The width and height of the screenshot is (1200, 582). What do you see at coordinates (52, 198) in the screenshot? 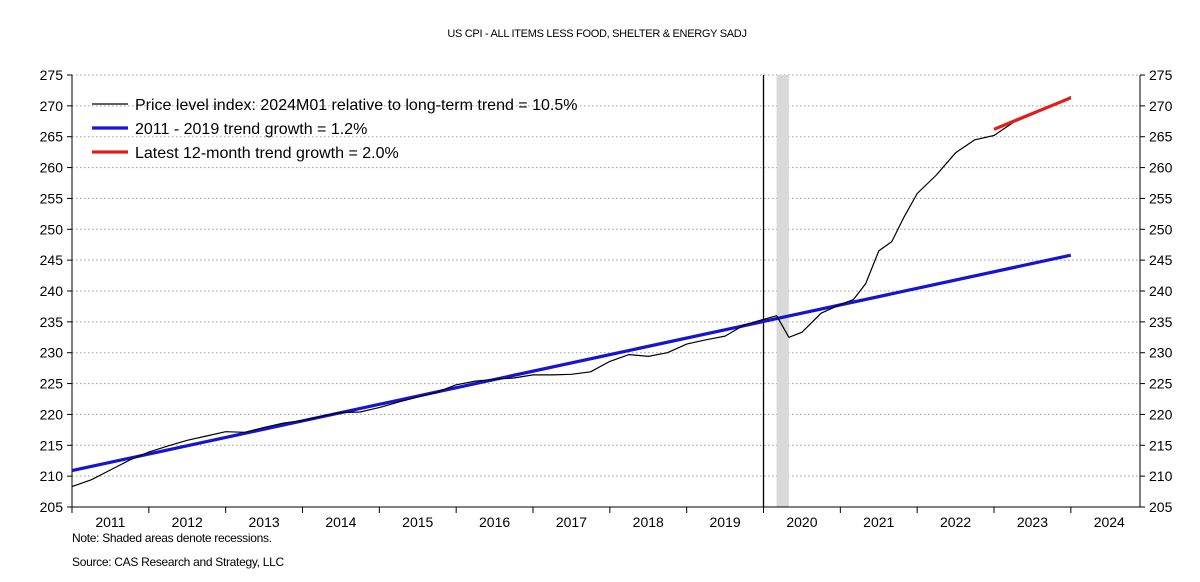
I see `y-tick-label-left: 255` at bounding box center [52, 198].